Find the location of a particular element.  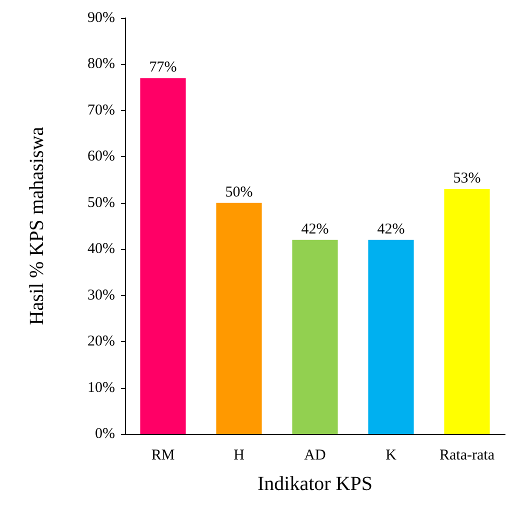

x-tick-label: AD is located at coordinates (315, 456).